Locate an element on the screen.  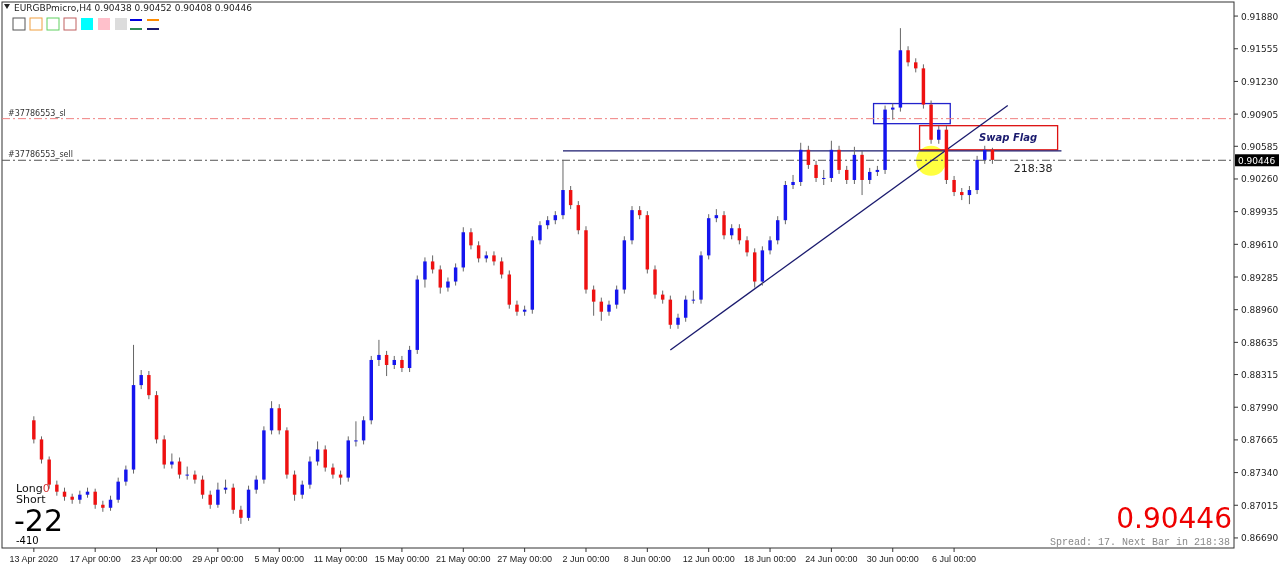
x-tick-label: 30 Jun 00:00 is located at coordinates (892, 559).